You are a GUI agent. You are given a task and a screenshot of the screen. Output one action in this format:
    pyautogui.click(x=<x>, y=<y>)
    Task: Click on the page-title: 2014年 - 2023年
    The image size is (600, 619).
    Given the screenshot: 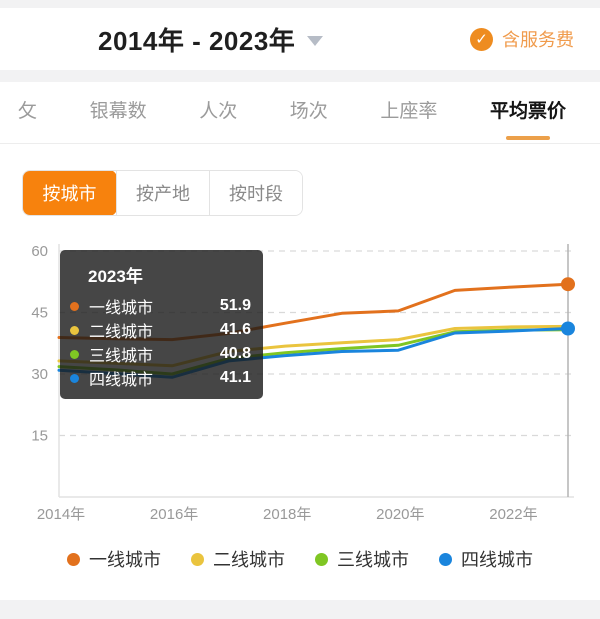 What is the action you would take?
    pyautogui.click(x=197, y=40)
    